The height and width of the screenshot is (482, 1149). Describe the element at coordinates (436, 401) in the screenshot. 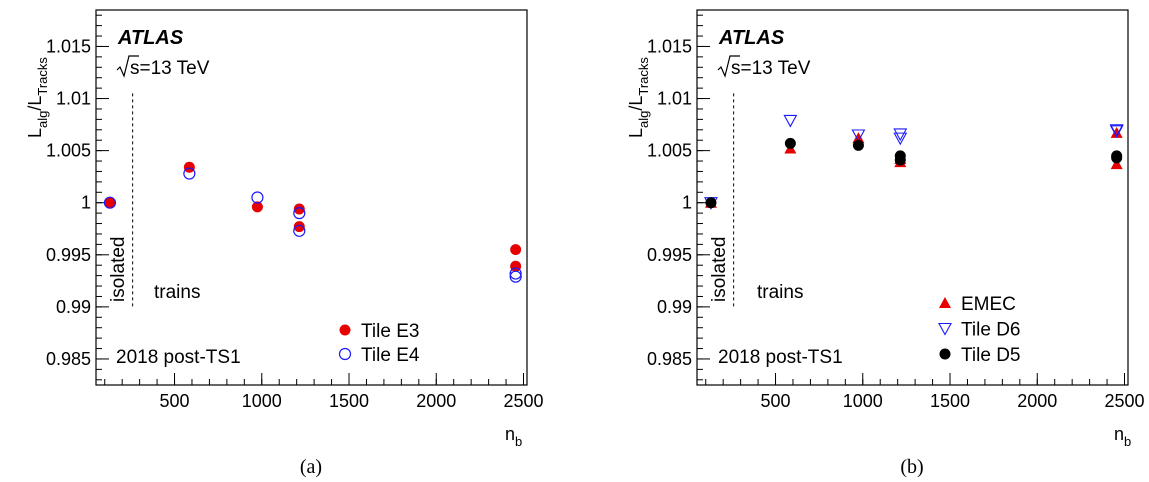

I see `x-tick-label: 2000` at that location.